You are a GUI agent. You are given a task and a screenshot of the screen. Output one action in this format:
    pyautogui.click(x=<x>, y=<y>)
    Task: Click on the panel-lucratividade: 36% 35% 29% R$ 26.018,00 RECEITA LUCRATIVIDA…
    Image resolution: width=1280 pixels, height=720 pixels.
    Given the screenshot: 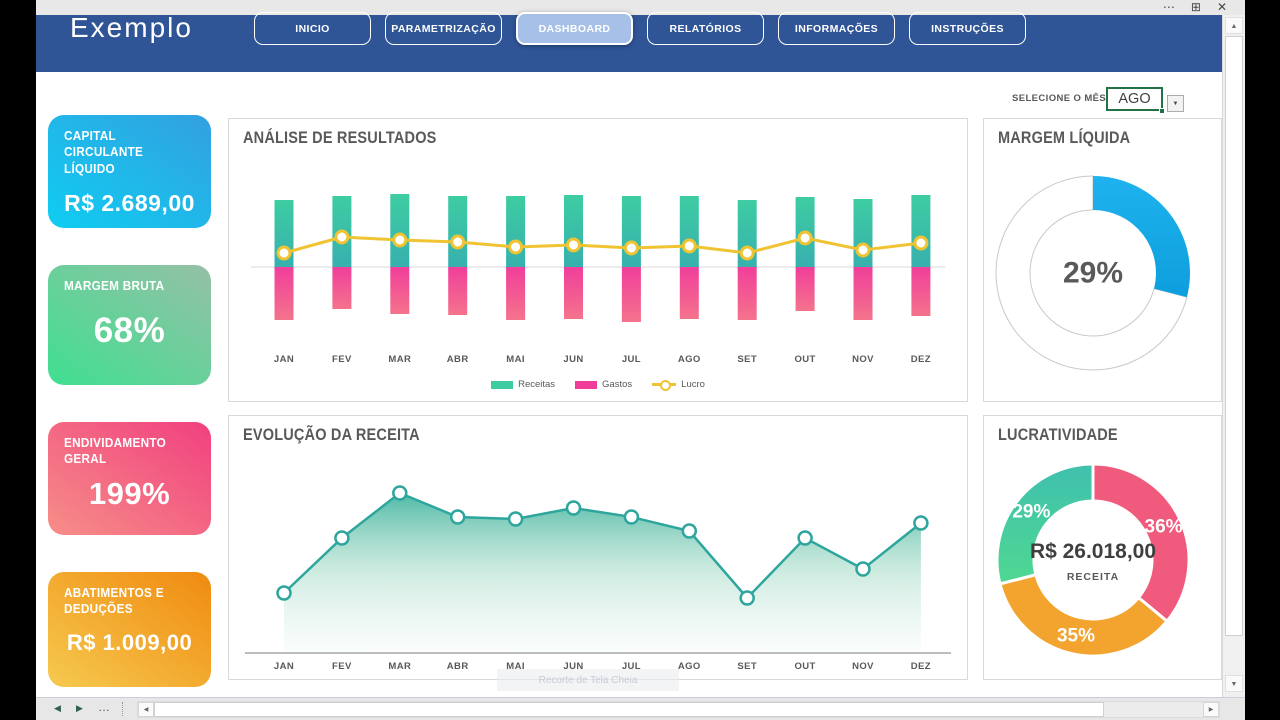 What is the action you would take?
    pyautogui.click(x=1102, y=547)
    